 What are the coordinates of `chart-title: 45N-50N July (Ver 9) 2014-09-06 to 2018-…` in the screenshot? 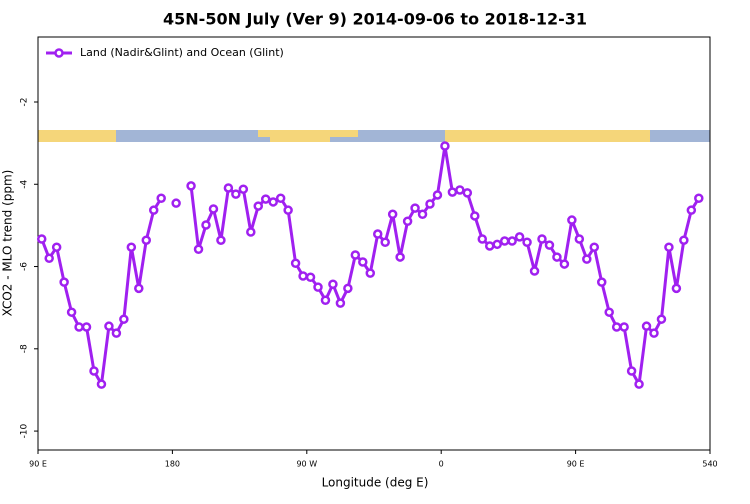 It's located at (375, 19).